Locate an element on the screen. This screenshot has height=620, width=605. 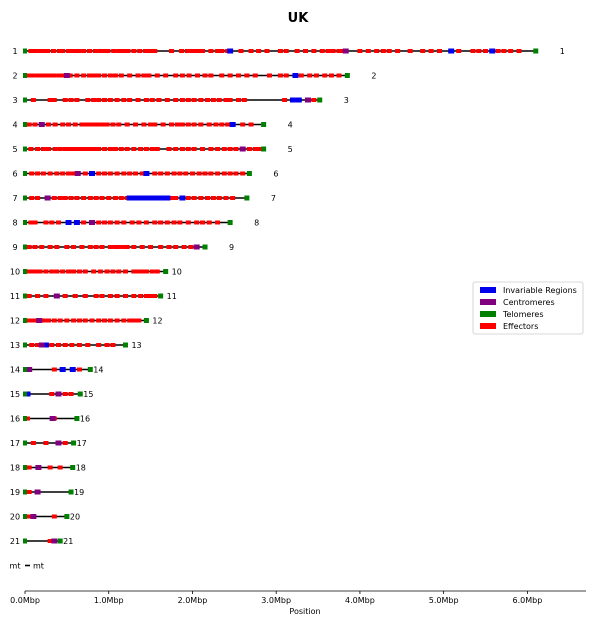
chromosome-21: 21 21 is located at coordinates (41, 541).